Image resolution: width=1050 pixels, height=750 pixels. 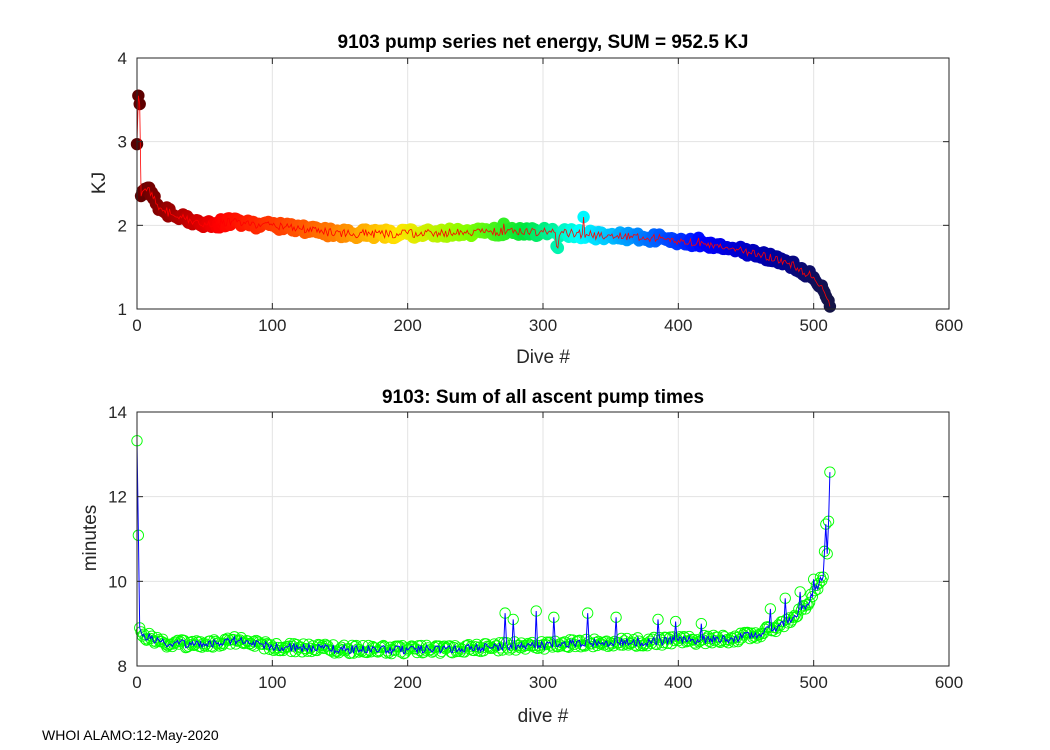 What do you see at coordinates (583, 217) in the screenshot?
I see `energy-data-point` at bounding box center [583, 217].